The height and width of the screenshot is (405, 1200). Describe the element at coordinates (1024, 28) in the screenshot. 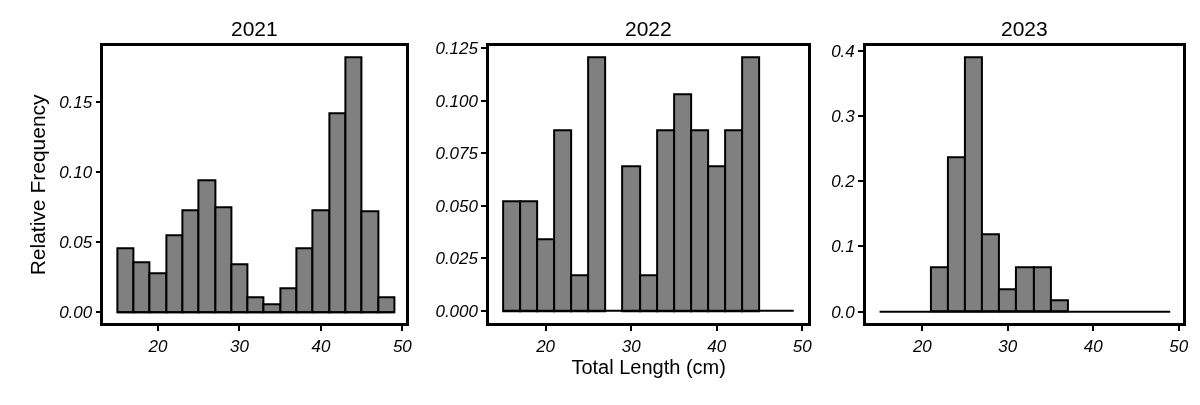

I see `chart-title: 2023` at that location.